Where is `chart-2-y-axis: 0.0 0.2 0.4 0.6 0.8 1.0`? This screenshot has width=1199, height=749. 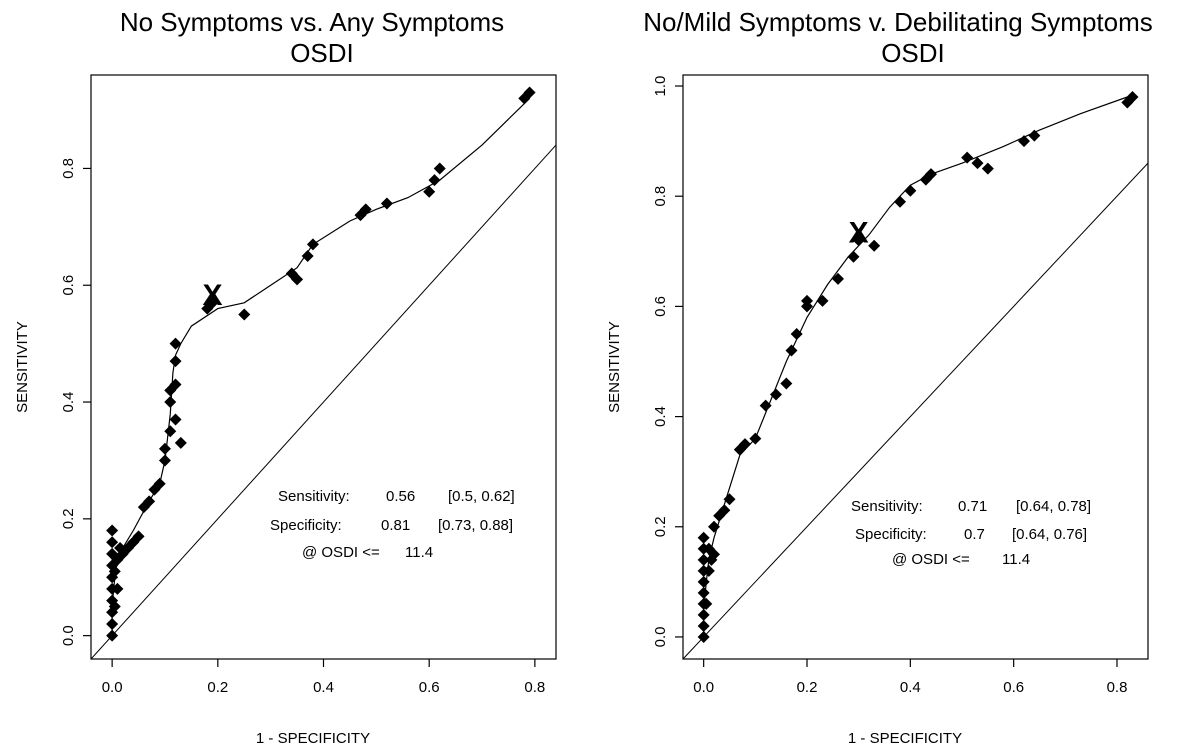
chart-2-y-axis: 0.0 0.2 0.4 0.6 0.8 1.0 is located at coordinates (667, 361).